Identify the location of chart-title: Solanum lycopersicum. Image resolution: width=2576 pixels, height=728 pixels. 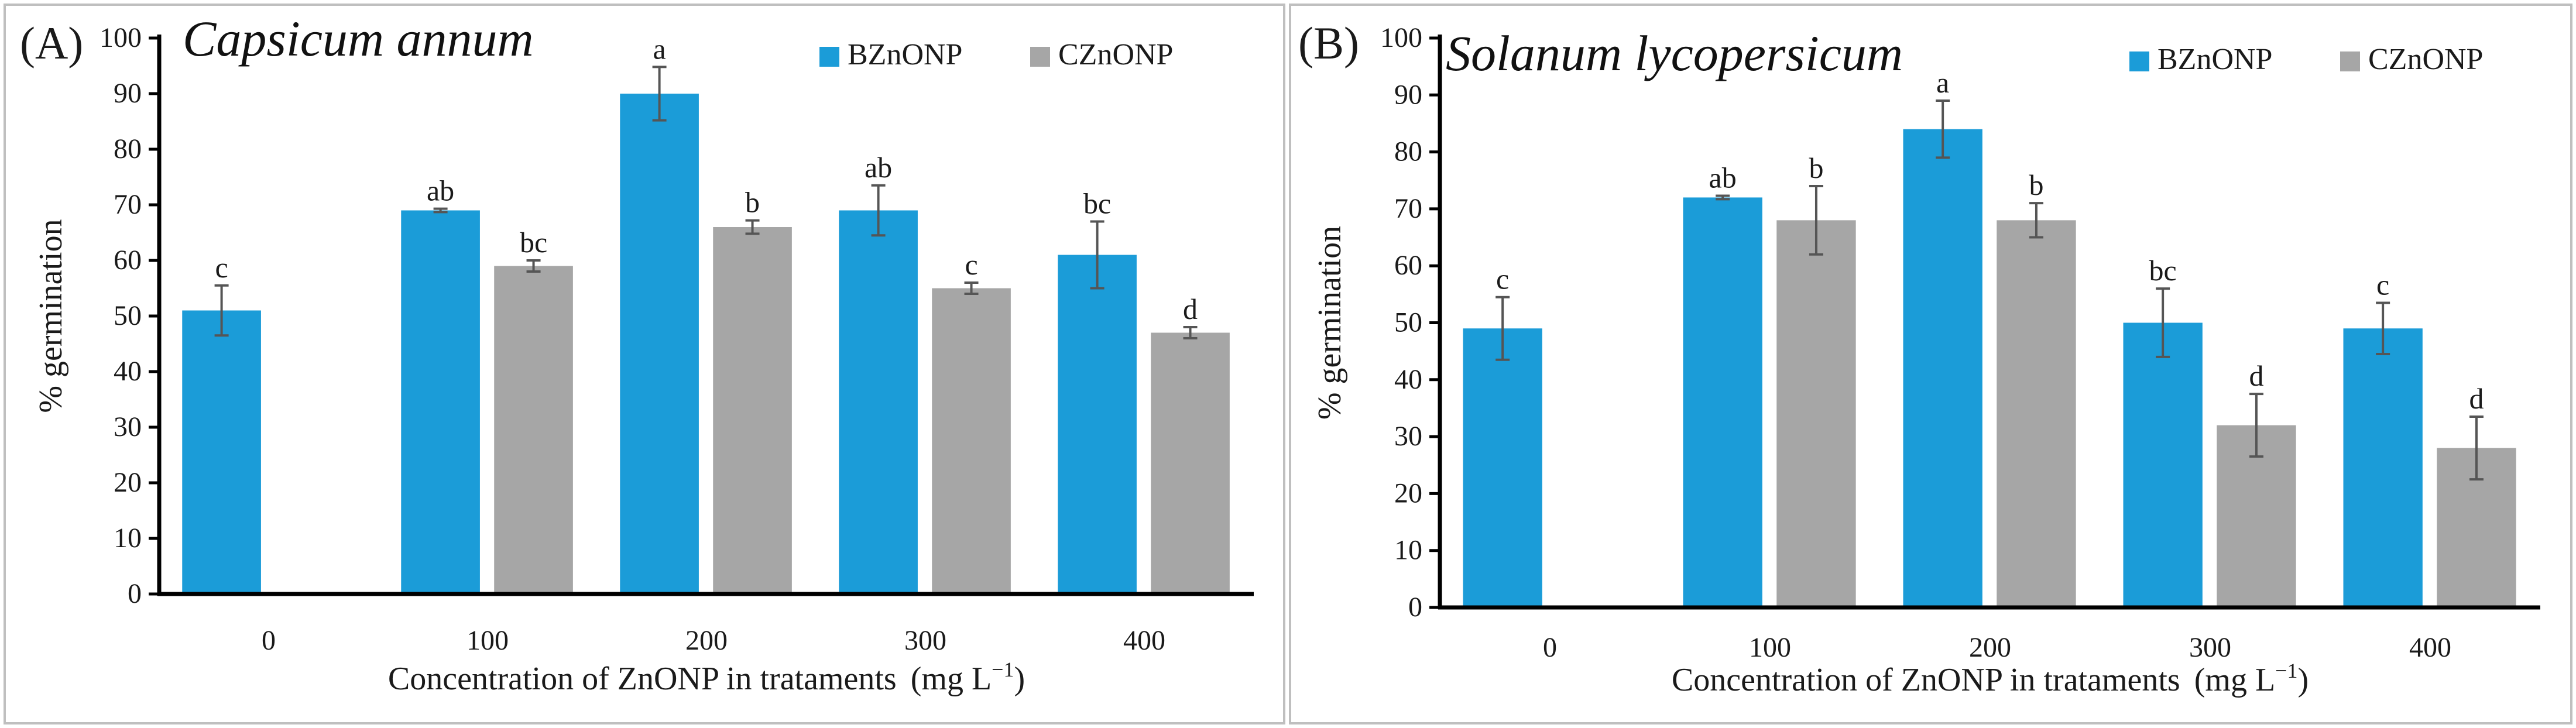
(1675, 53).